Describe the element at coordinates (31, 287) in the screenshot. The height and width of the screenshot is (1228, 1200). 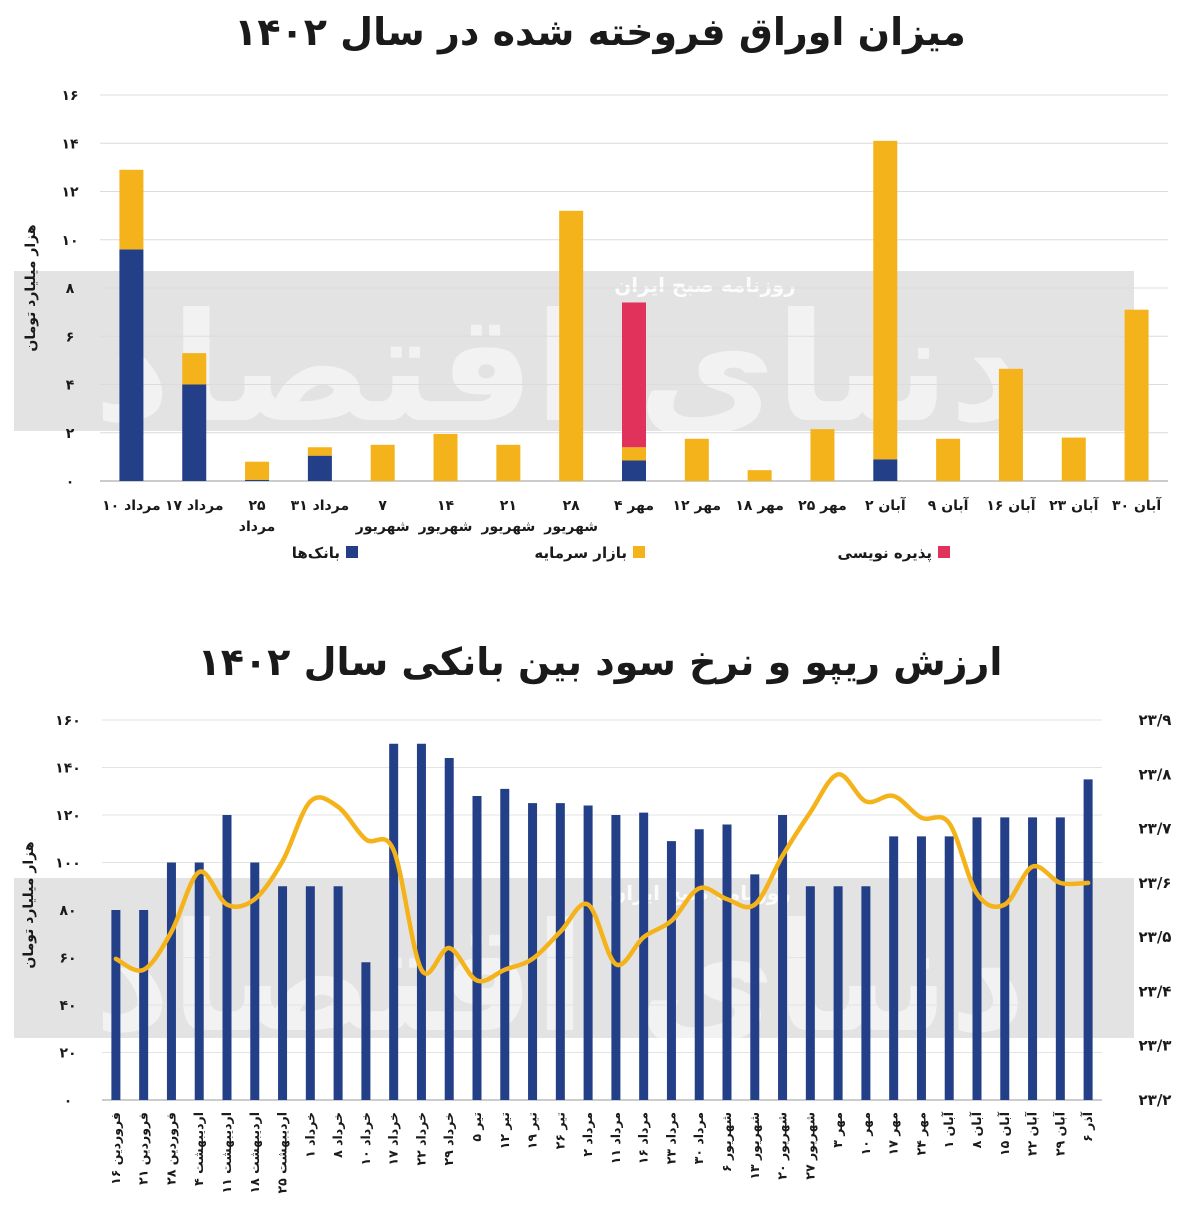
I see `y-axis-label: هزار میلیارد تومان` at that location.